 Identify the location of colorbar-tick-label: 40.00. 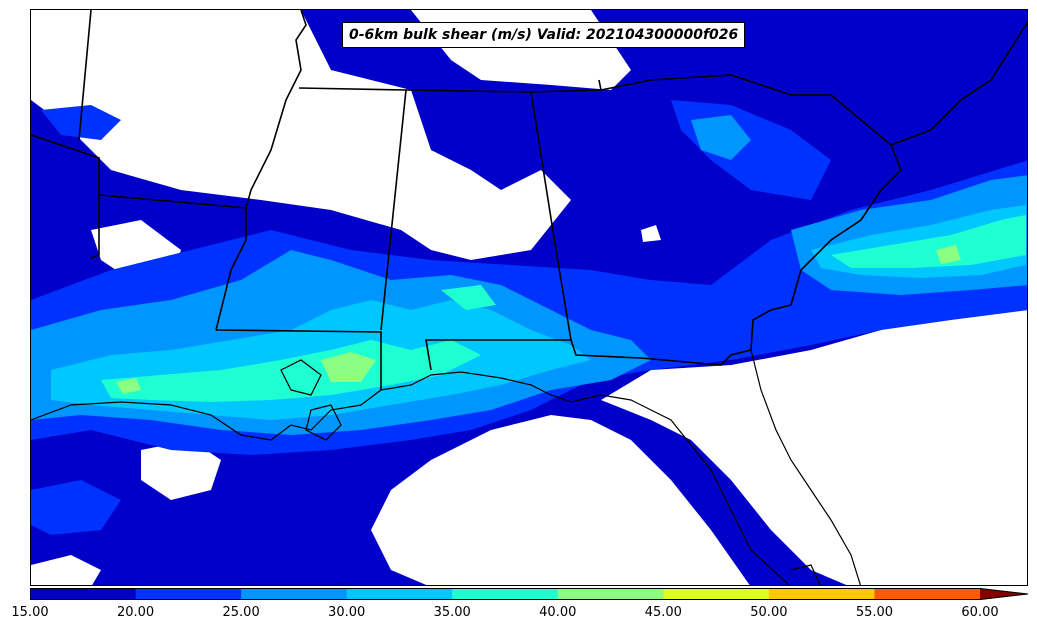
(558, 612).